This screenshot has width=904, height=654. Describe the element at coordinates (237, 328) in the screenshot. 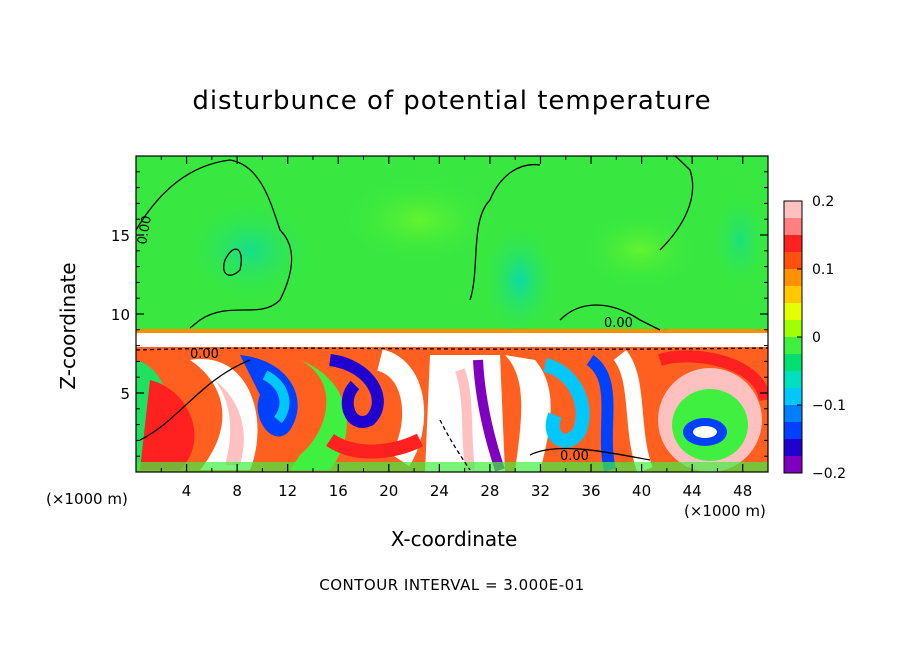

I see `x-tick: 8` at that location.